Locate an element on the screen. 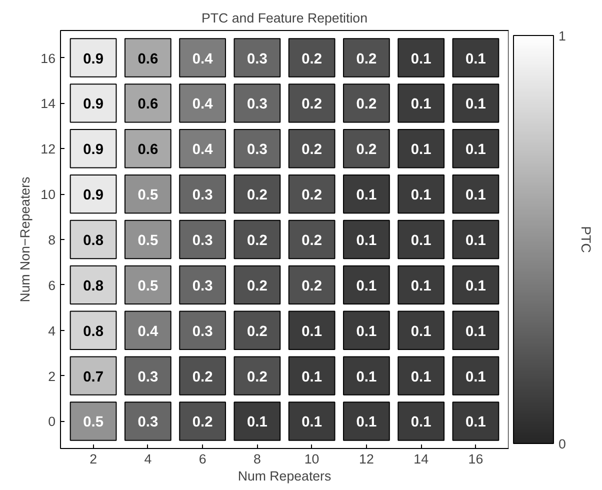 Image resolution: width=602 pixels, height=490 pixels. y-tick-label: 8 is located at coordinates (52, 240).